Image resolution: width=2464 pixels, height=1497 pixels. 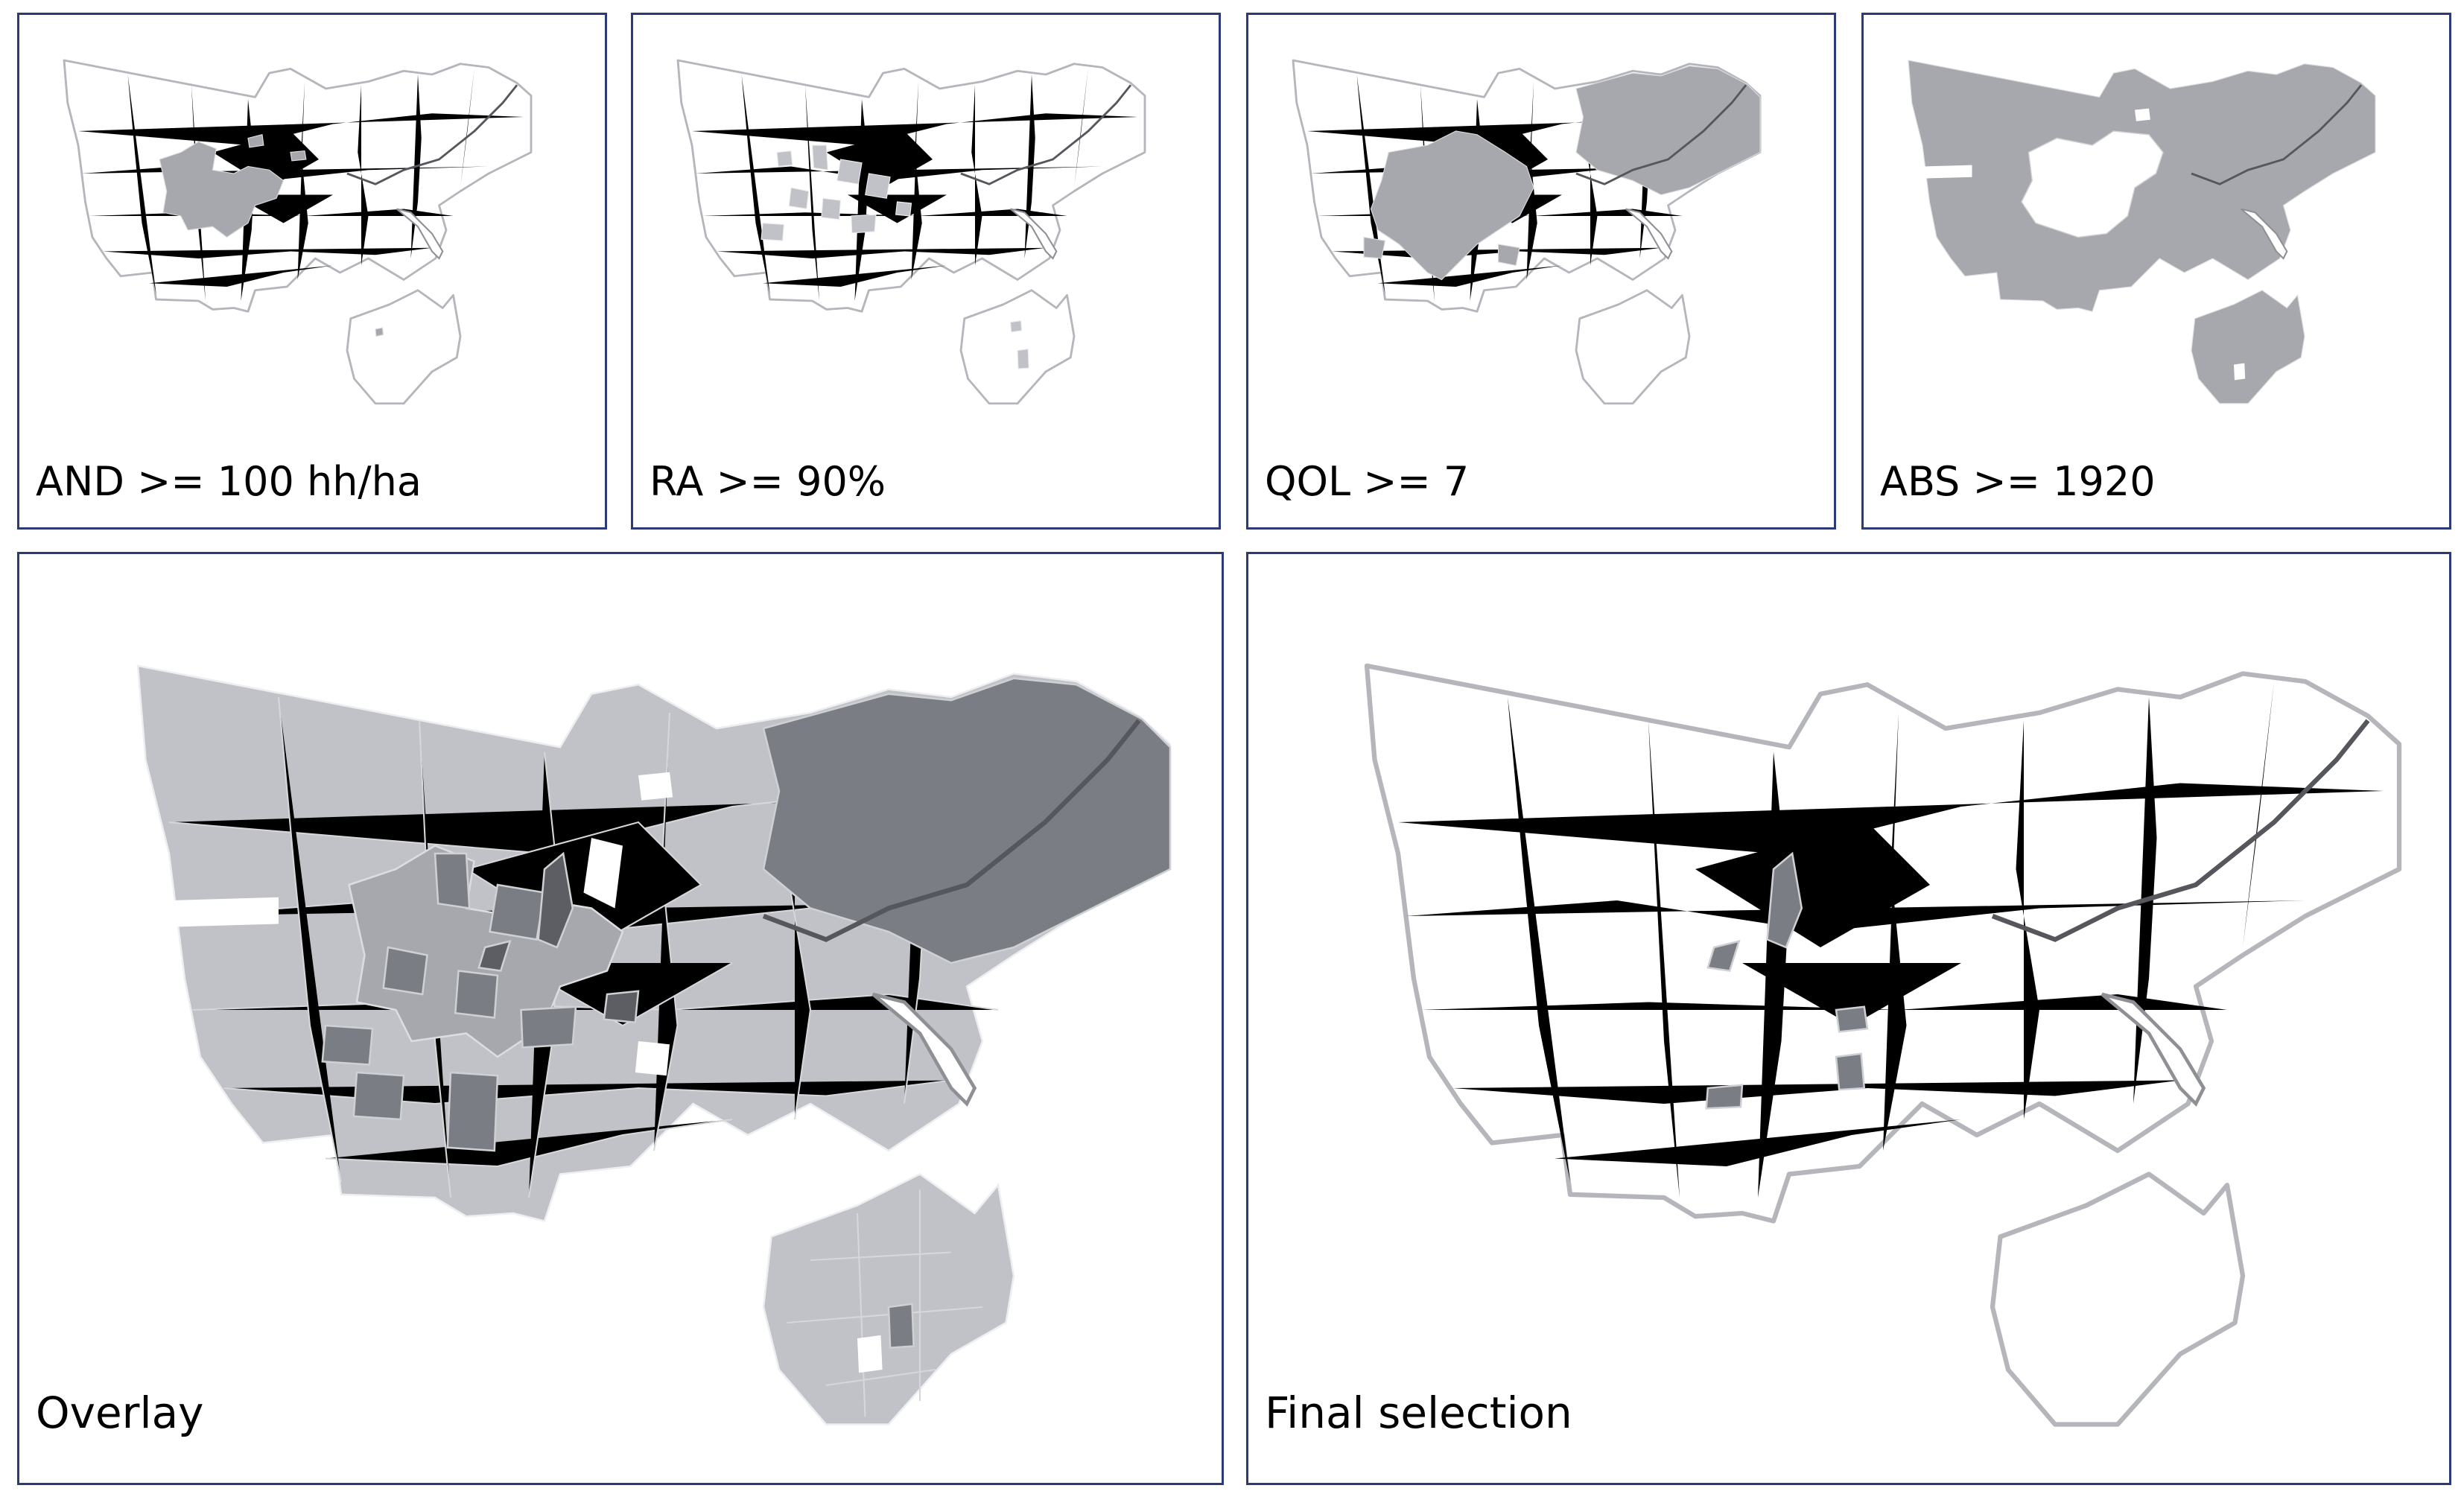 What do you see at coordinates (224, 912) in the screenshot?
I see `overlay-unselected` at bounding box center [224, 912].